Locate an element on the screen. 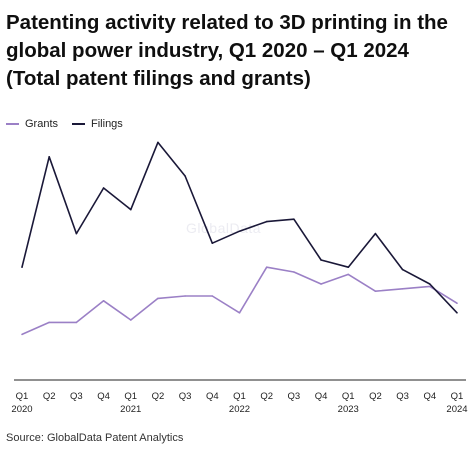 This screenshot has height=462, width=474. legend-label-filings: Filings is located at coordinates (107, 124).